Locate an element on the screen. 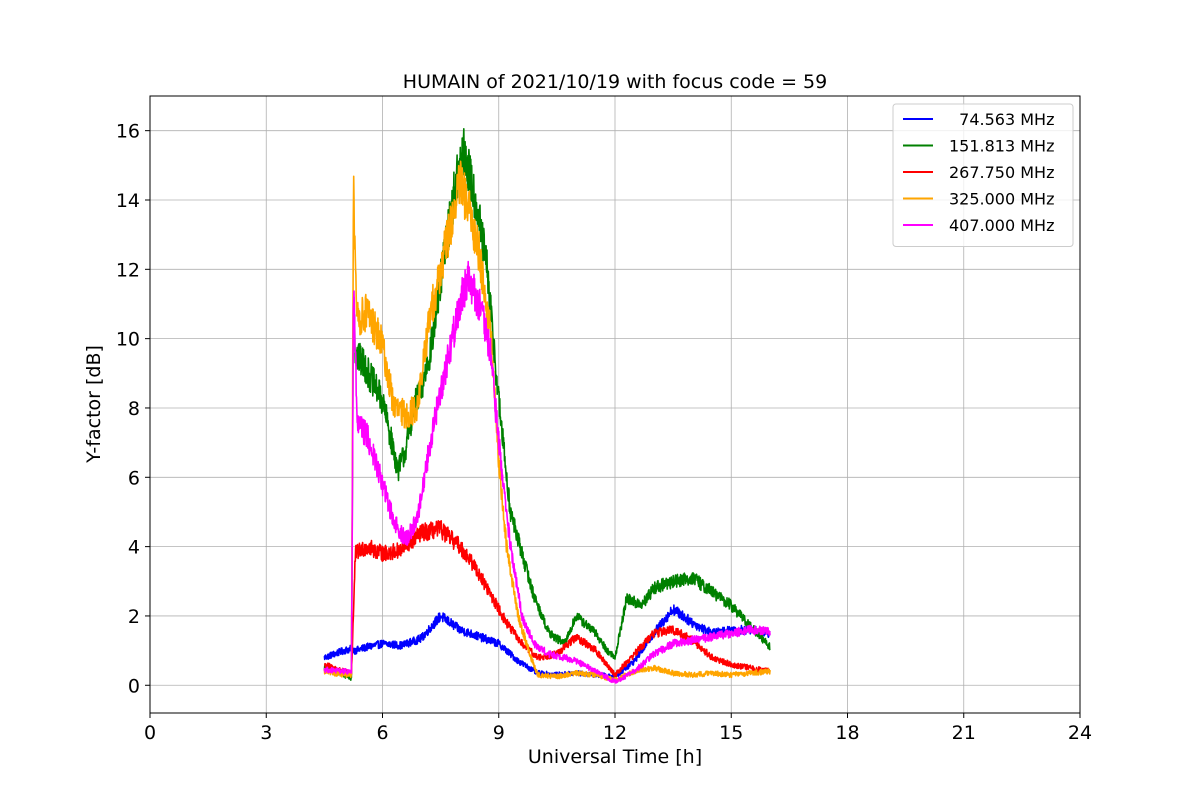 This screenshot has height=804, width=1200. legend-label: 325.000 MHz is located at coordinates (1001, 199).